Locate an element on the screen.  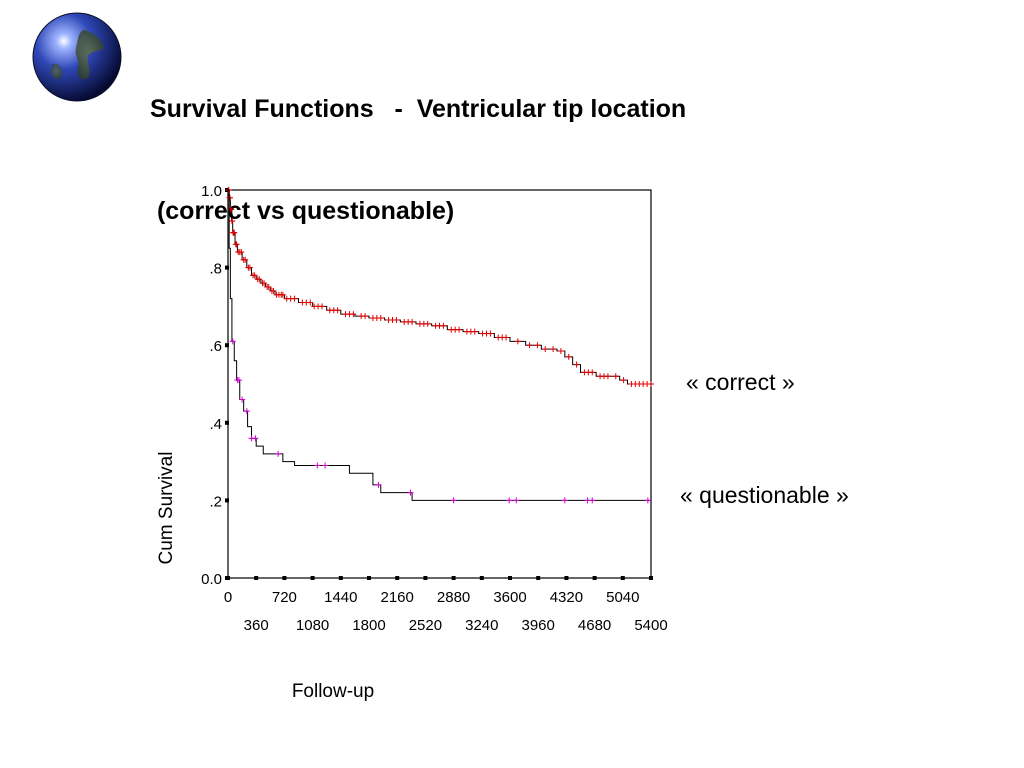
x-tick-label: 720 is located at coordinates (284, 597).